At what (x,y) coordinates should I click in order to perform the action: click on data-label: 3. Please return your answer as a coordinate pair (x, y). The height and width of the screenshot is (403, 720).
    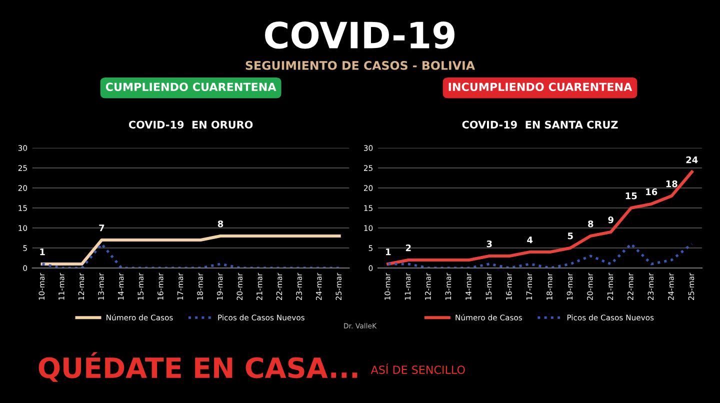
    Looking at the image, I should click on (489, 244).